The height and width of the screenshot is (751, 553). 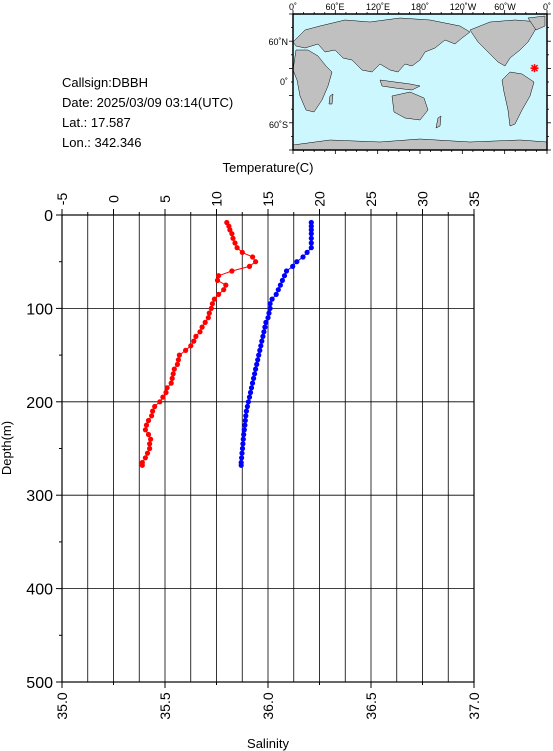 What do you see at coordinates (39, 590) in the screenshot?
I see `depth-tick-label: 400` at bounding box center [39, 590].